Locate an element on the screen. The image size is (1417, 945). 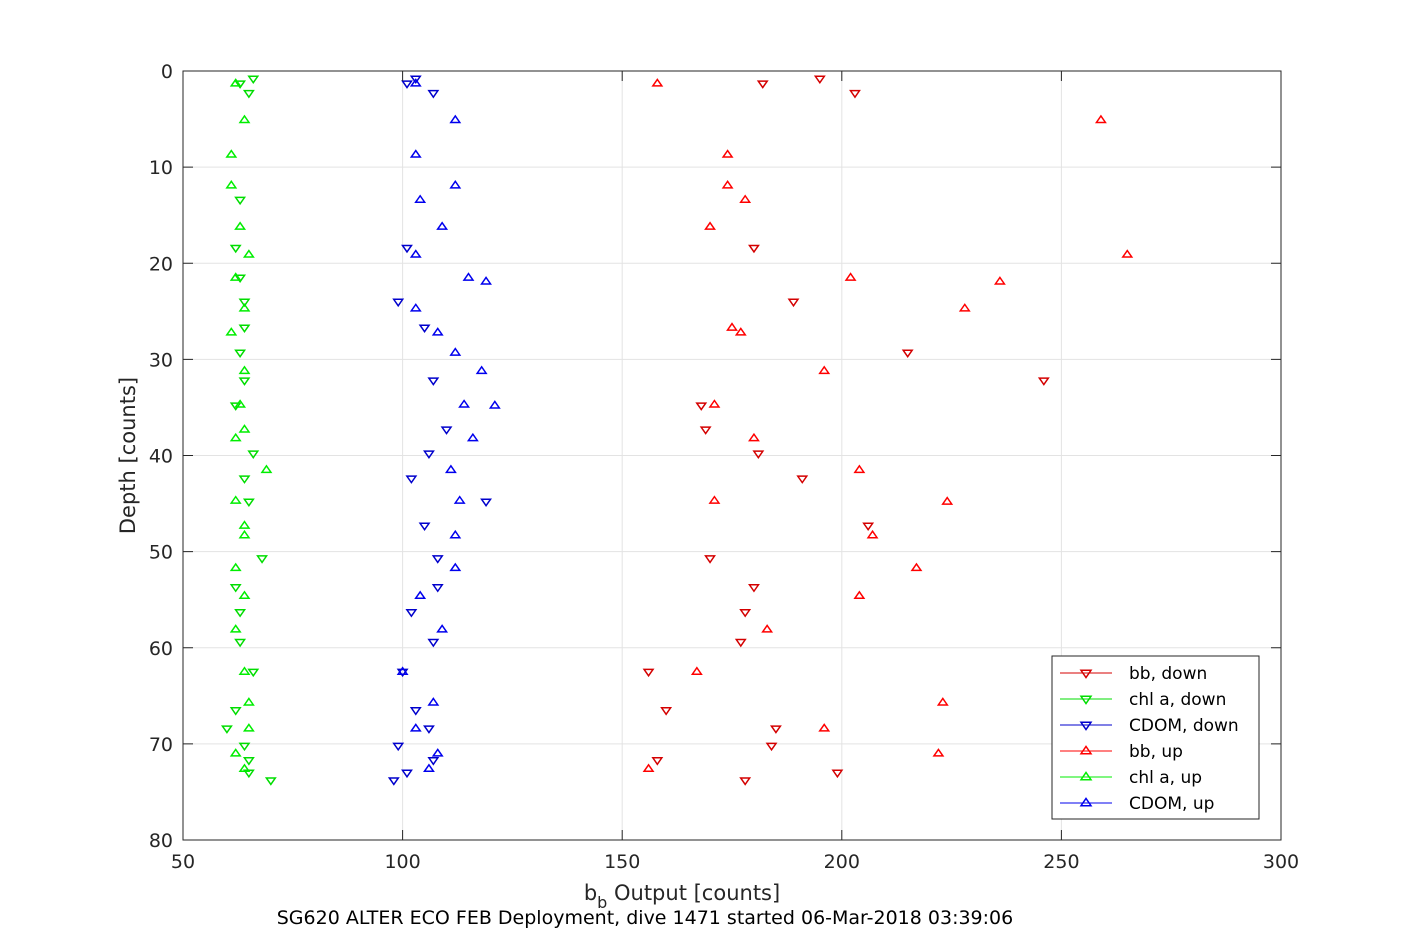
x-tick-label: 50 is located at coordinates (183, 862).